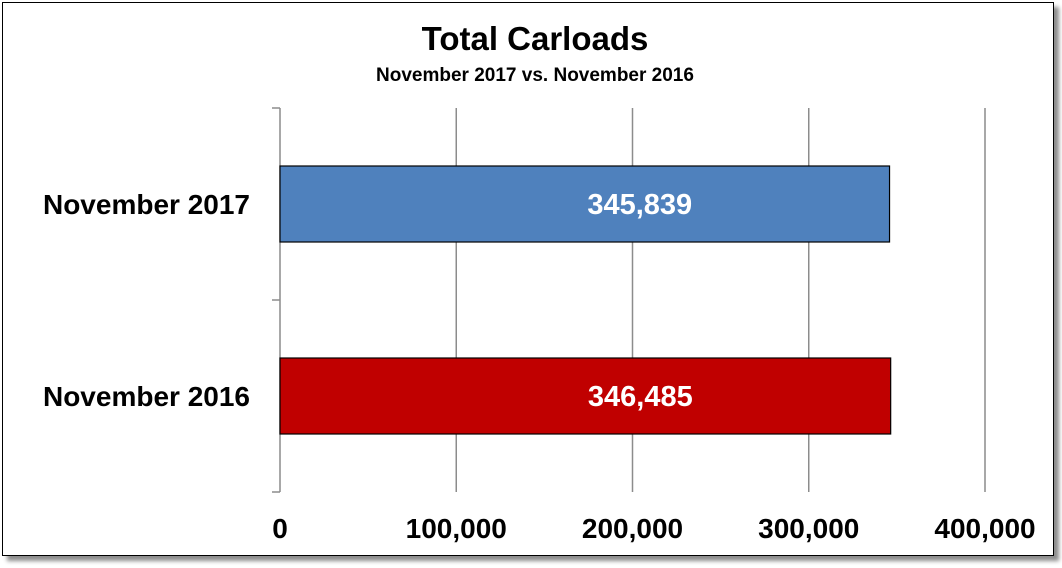  Describe the element at coordinates (535, 75) in the screenshot. I see `chart-subtitle: November 2017 vs. November 2016` at that location.